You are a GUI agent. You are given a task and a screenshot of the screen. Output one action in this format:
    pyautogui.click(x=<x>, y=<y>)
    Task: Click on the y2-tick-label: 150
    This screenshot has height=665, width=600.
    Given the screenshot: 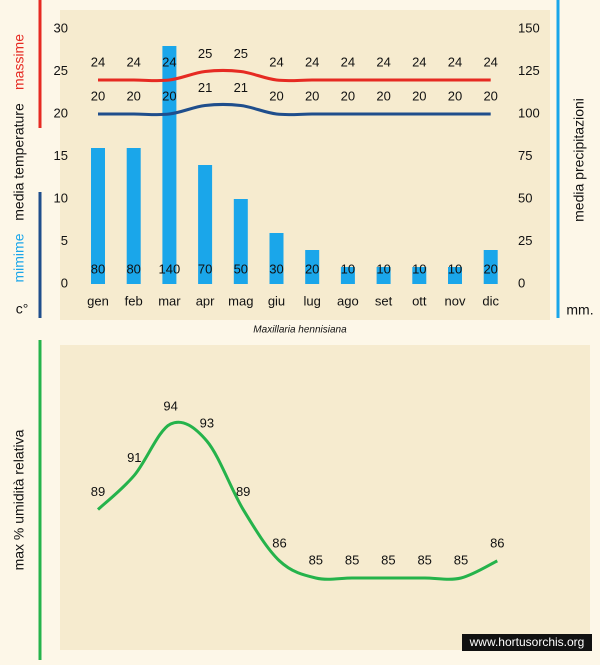 What is the action you would take?
    pyautogui.click(x=529, y=27)
    